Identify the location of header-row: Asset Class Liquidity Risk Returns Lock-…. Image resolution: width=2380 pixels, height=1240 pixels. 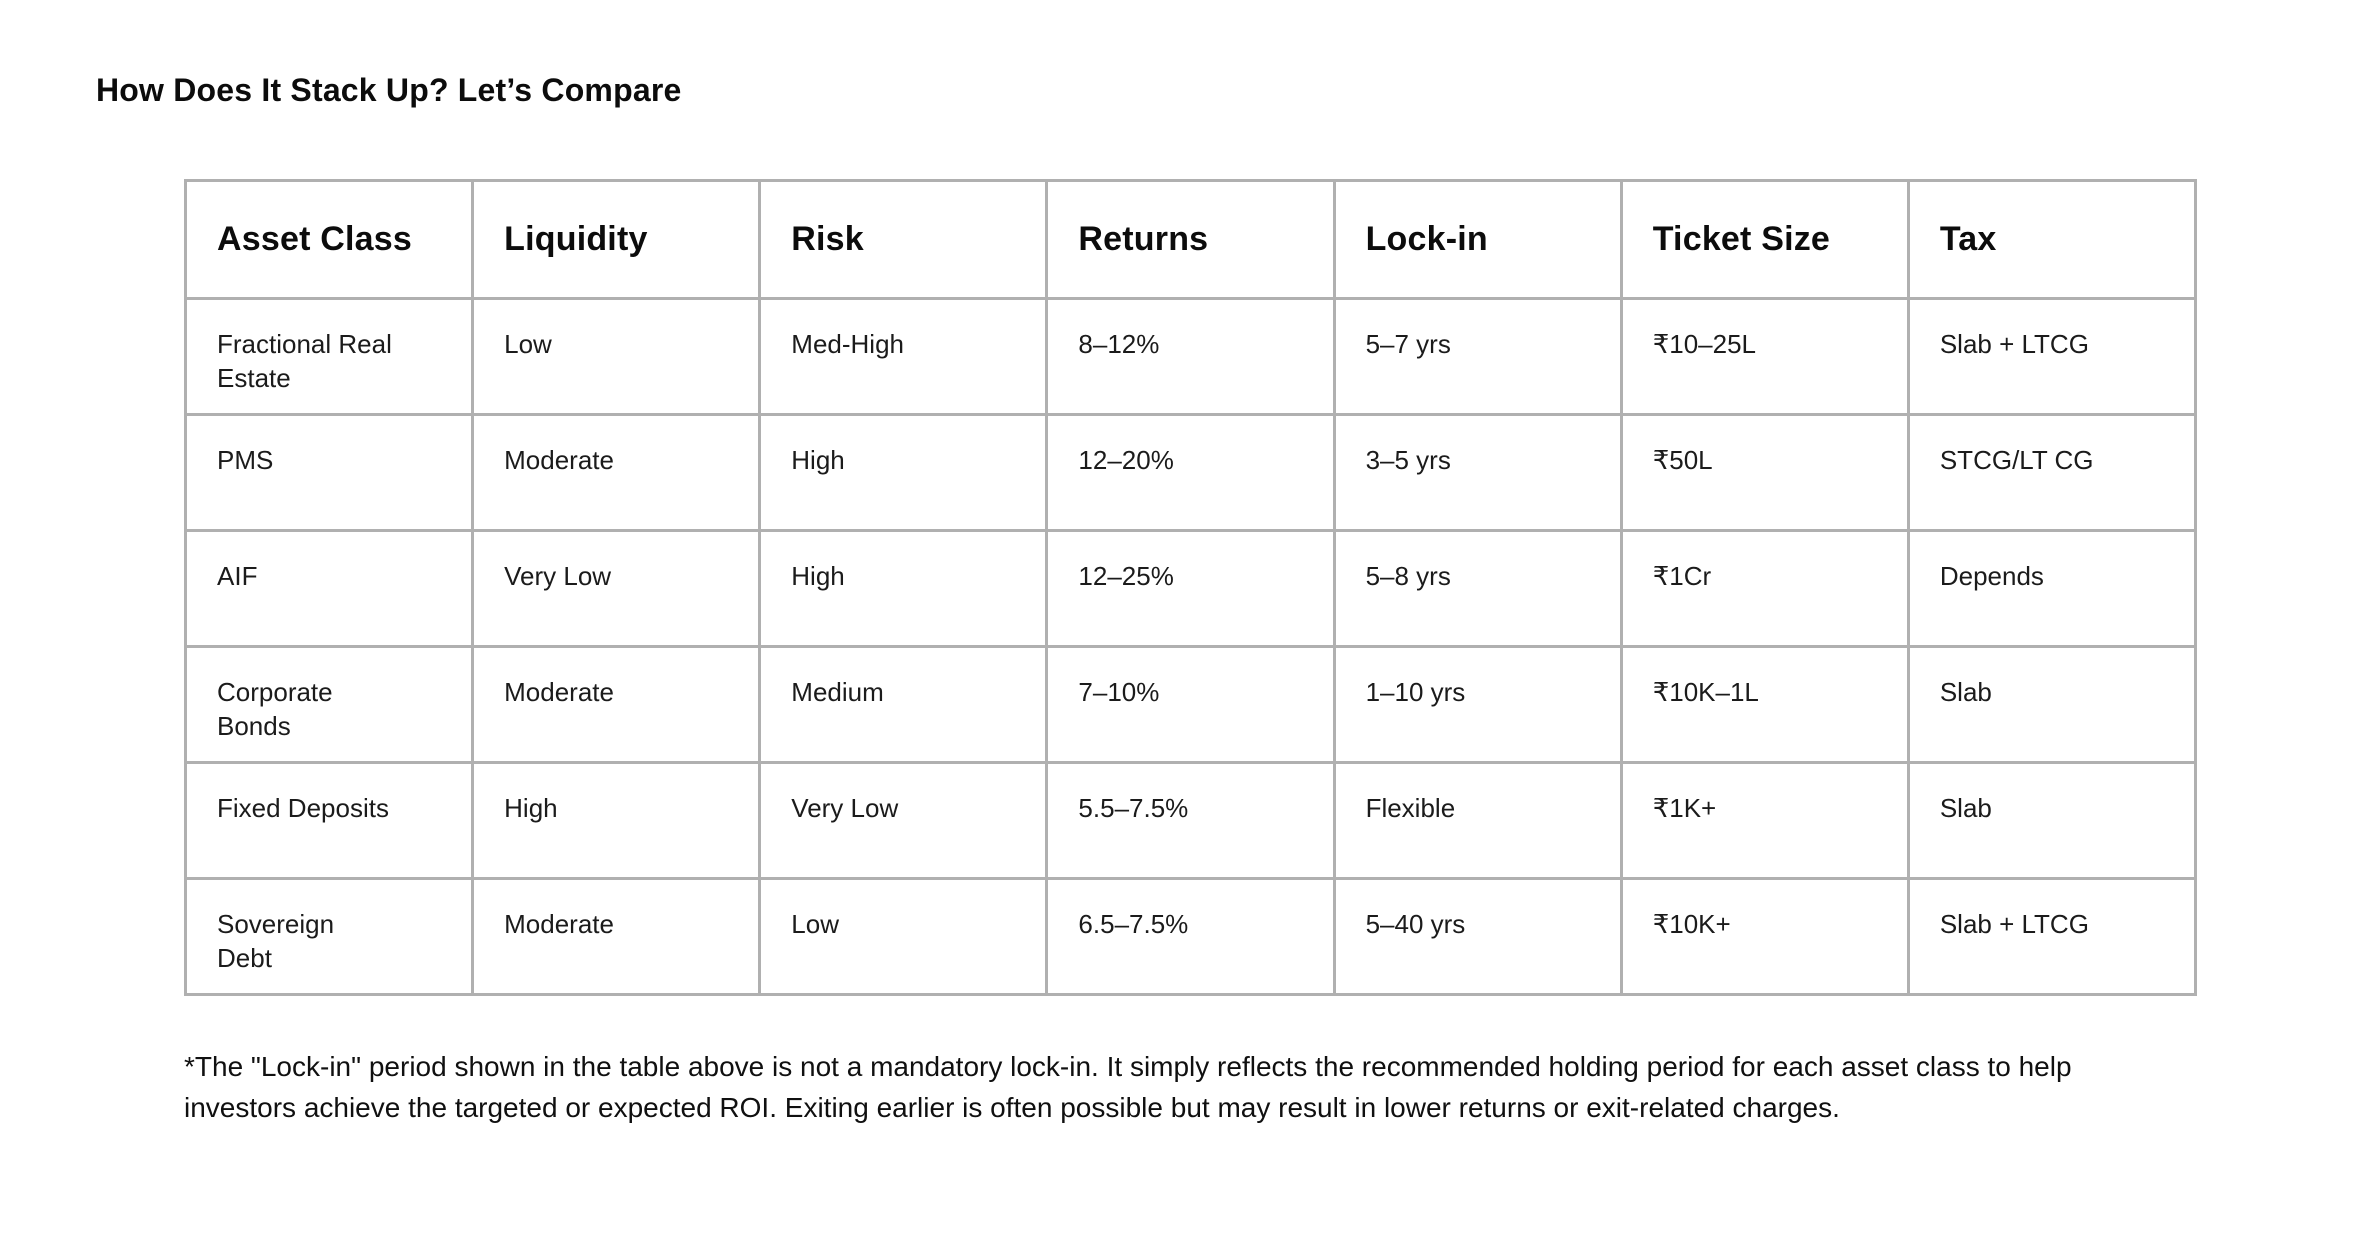
(1190, 239).